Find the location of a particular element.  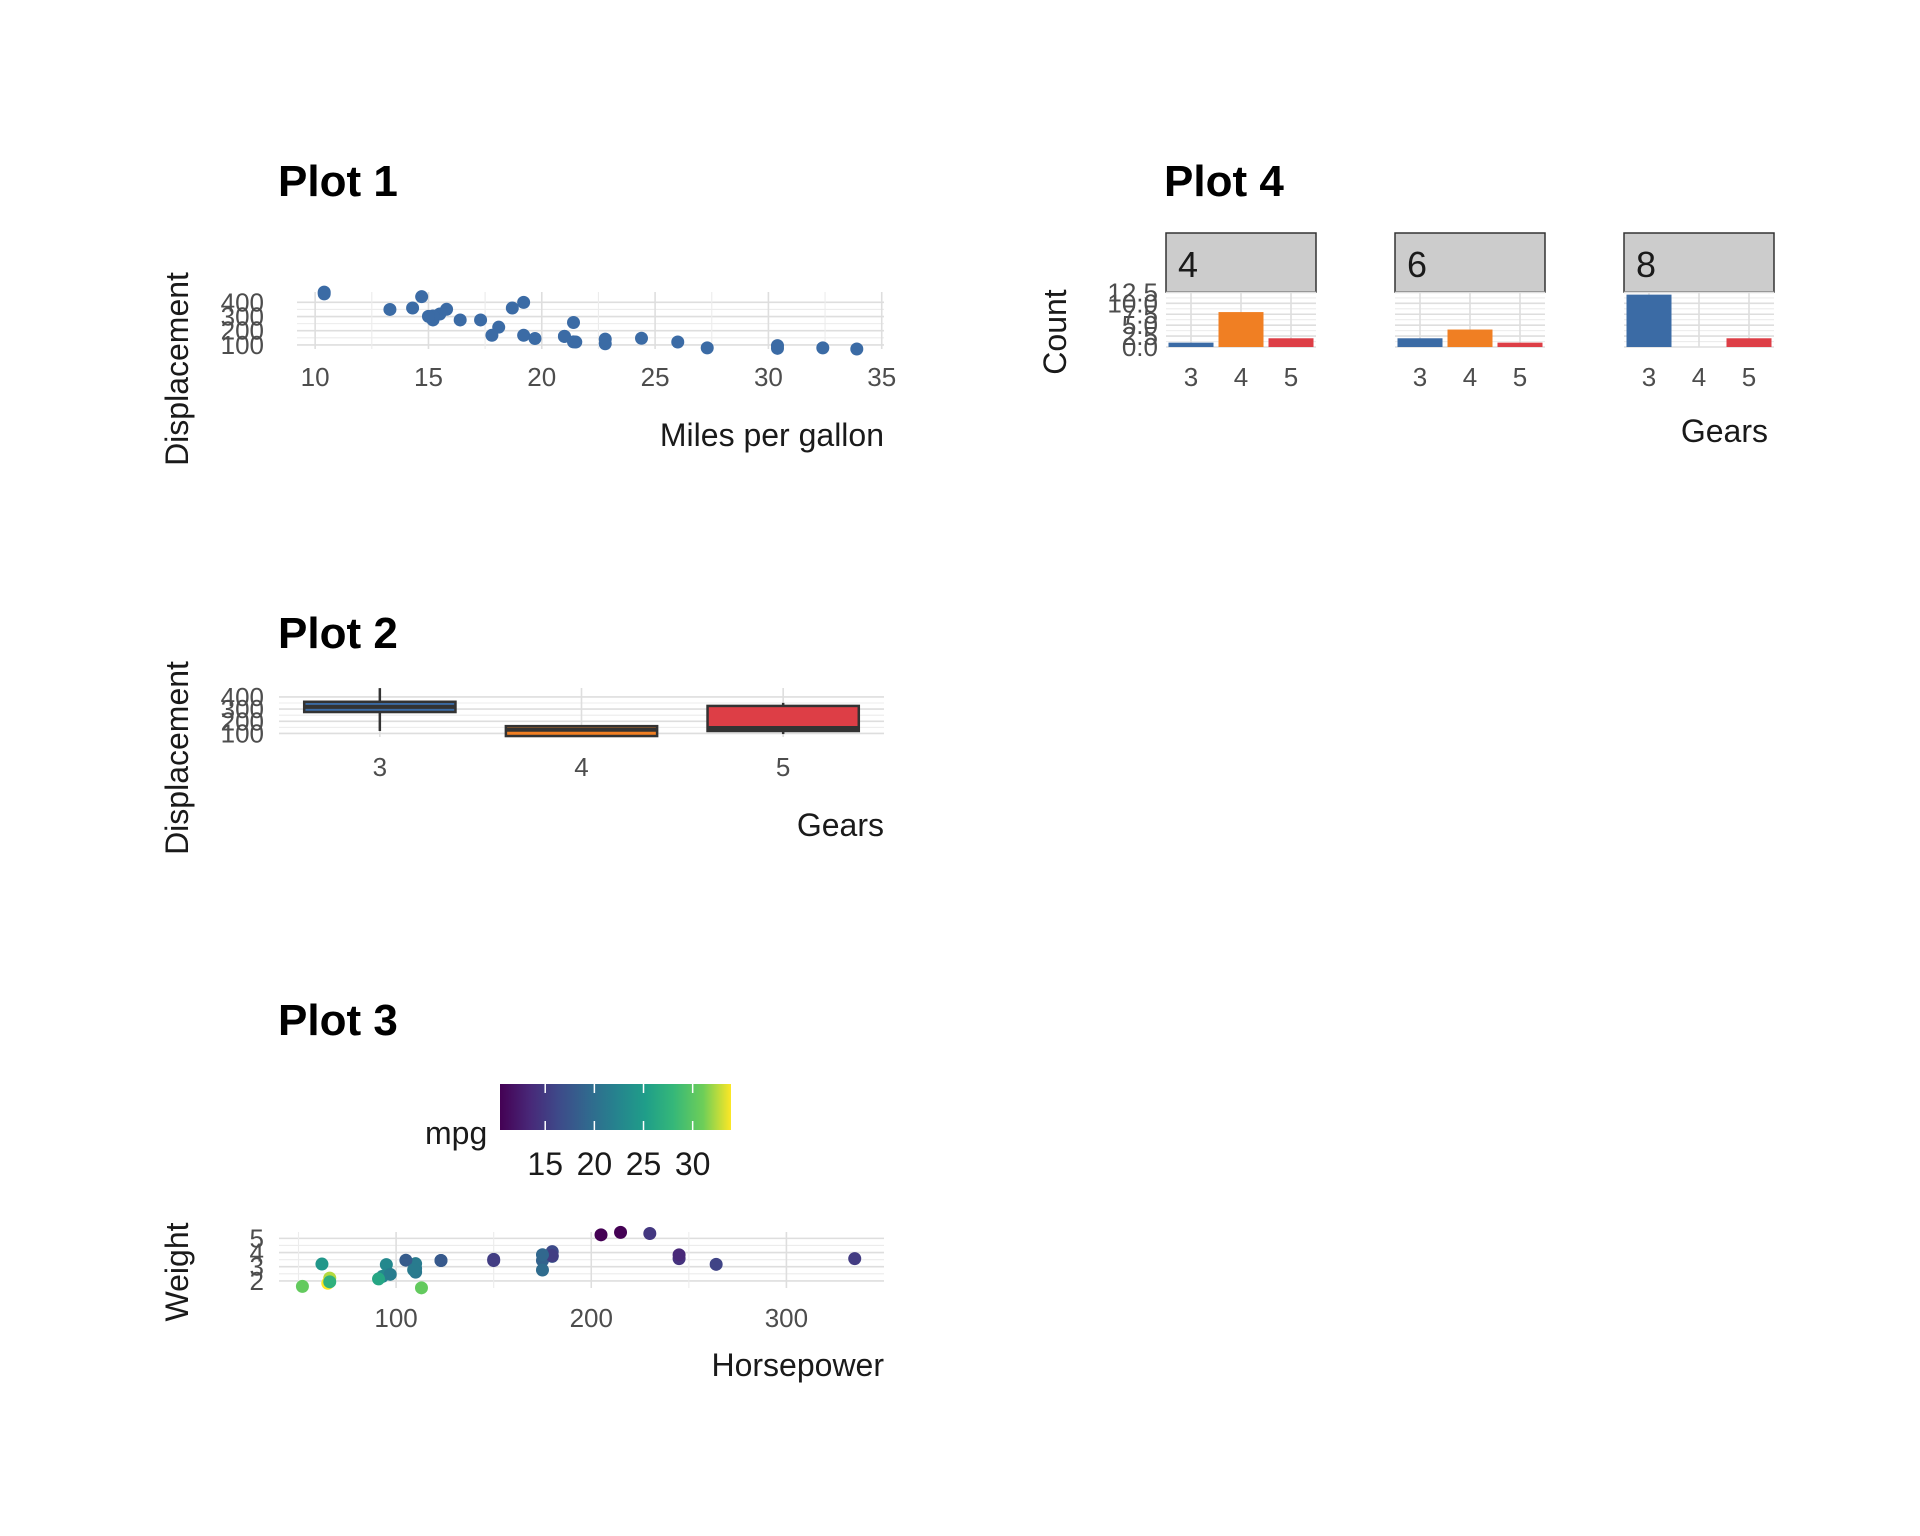

plot-1-y-tick-label-2: 300 is located at coordinates (242, 317).